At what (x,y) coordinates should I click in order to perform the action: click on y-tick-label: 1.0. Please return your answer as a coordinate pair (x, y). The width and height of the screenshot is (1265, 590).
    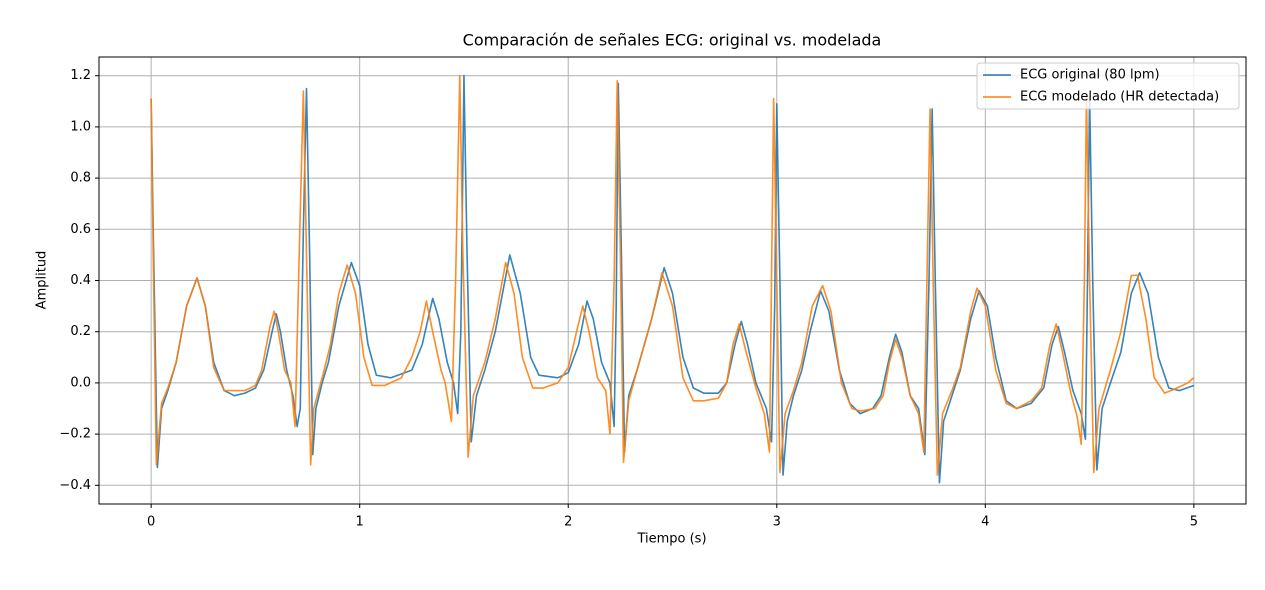
    Looking at the image, I should click on (80, 126).